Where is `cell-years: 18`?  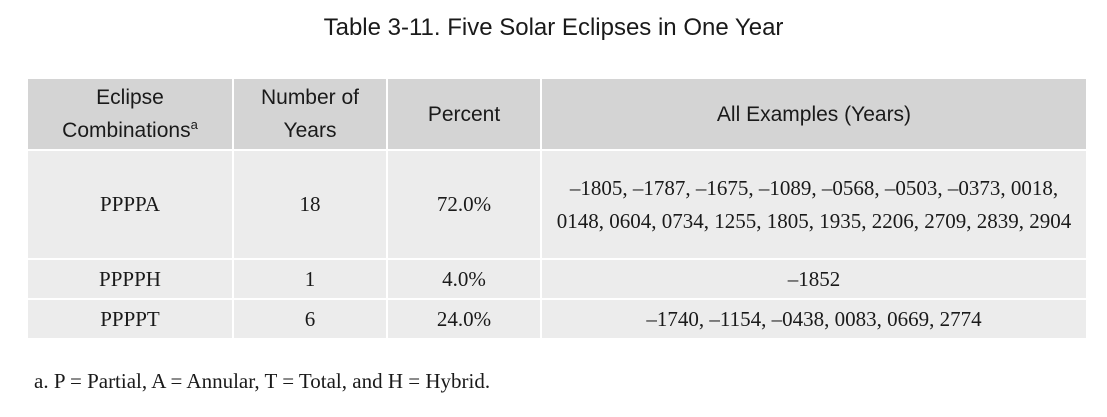 cell-years: 18 is located at coordinates (310, 205).